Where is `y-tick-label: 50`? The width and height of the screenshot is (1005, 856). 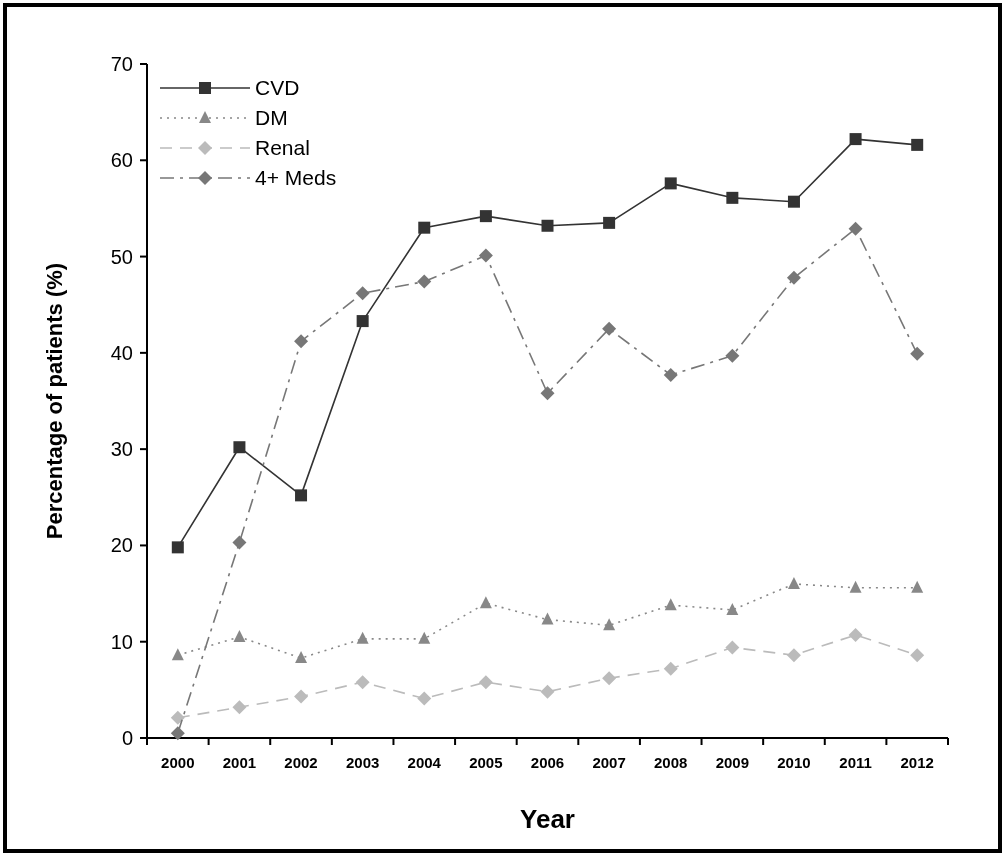
y-tick-label: 50 is located at coordinates (121, 256).